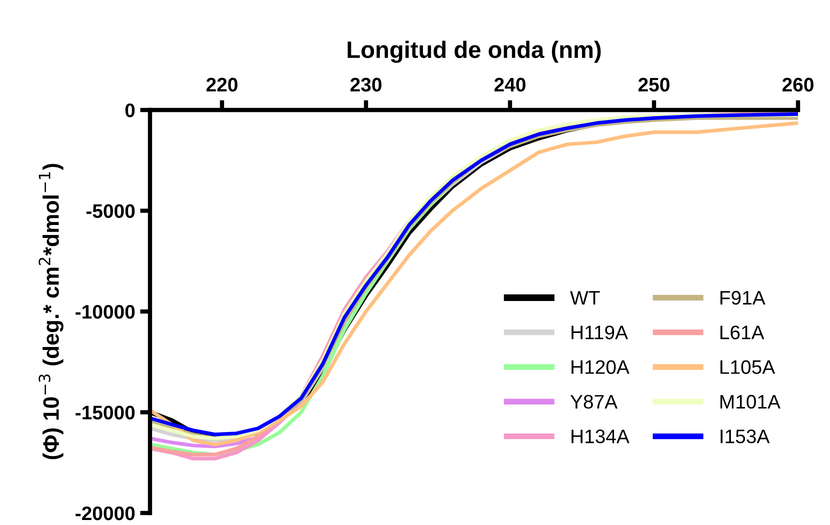  Describe the element at coordinates (105, 311) in the screenshot. I see `y-tick-label: -10000` at that location.